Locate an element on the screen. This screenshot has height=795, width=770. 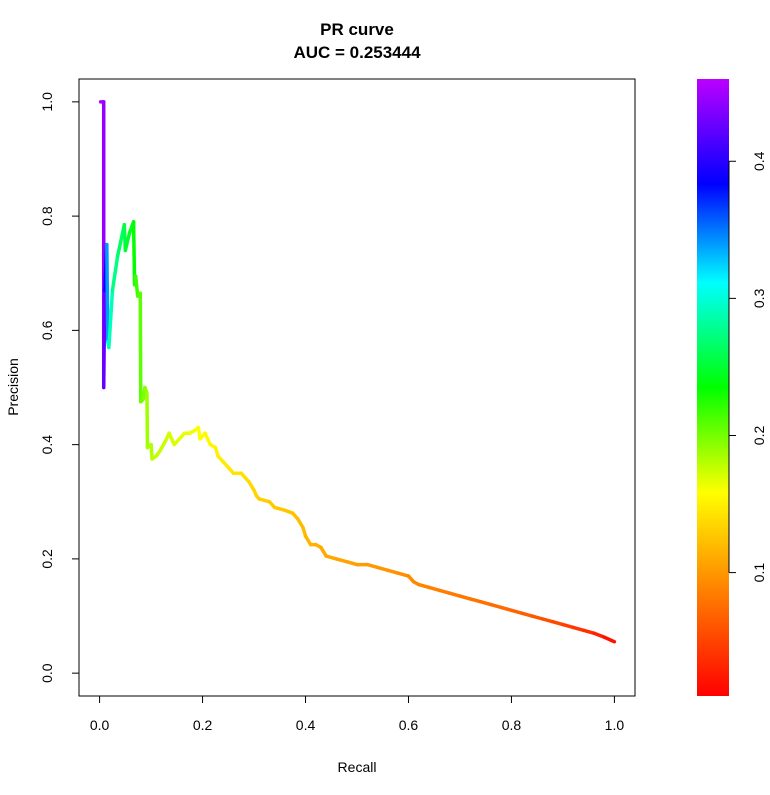
y-axis-label: Precision is located at coordinates (13, 387).